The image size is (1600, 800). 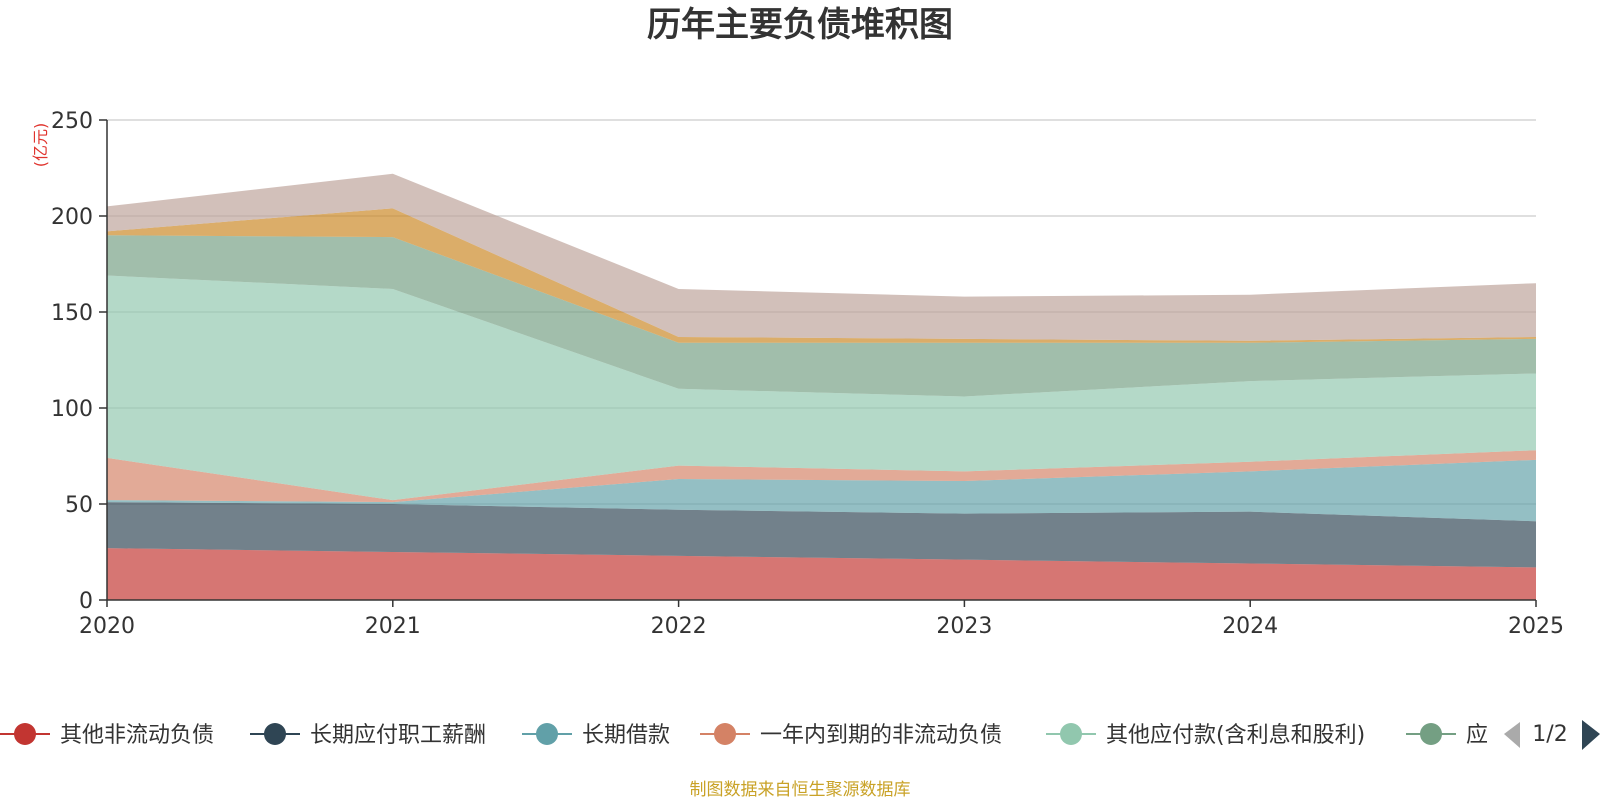 What do you see at coordinates (107, 626) in the screenshot?
I see `x-tick-label: 2020` at bounding box center [107, 626].